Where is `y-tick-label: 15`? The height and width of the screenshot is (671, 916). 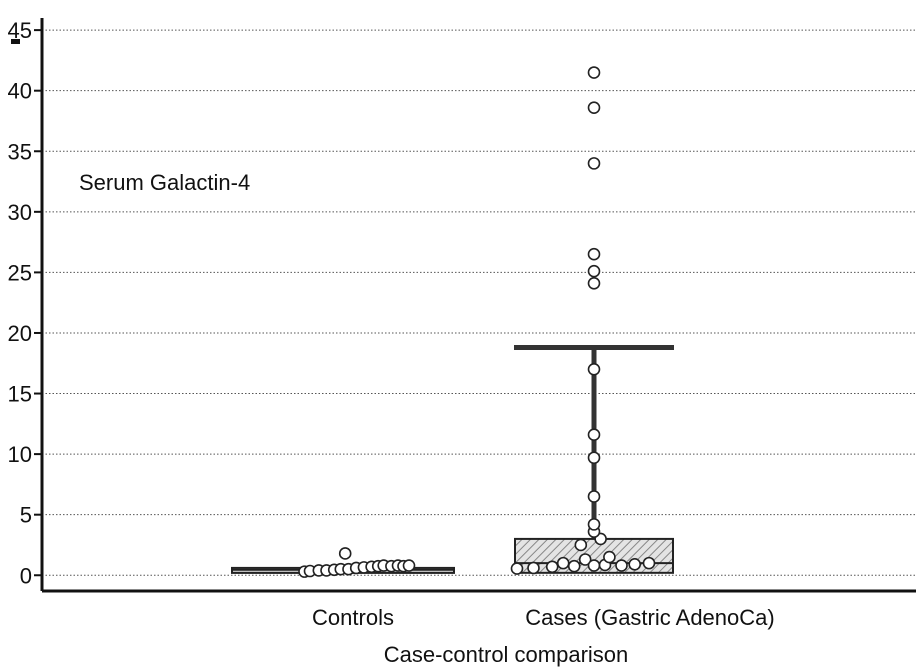
y-tick-label: 15 is located at coordinates (20, 394).